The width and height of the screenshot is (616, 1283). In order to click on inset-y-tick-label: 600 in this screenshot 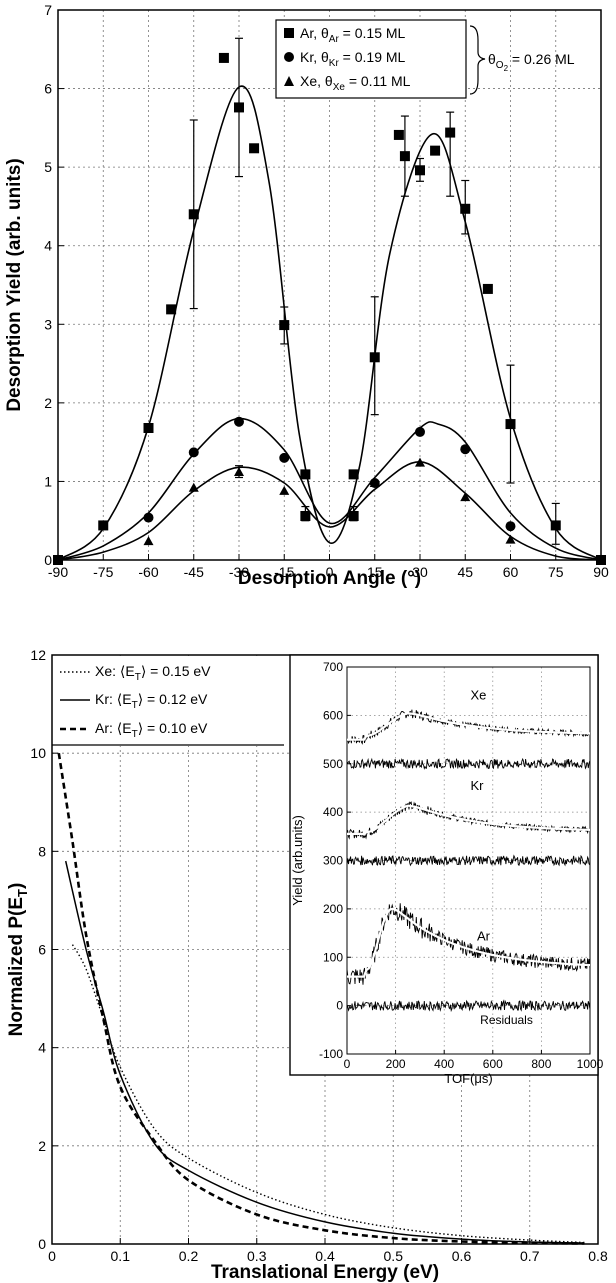, I will do `click(333, 715)`.